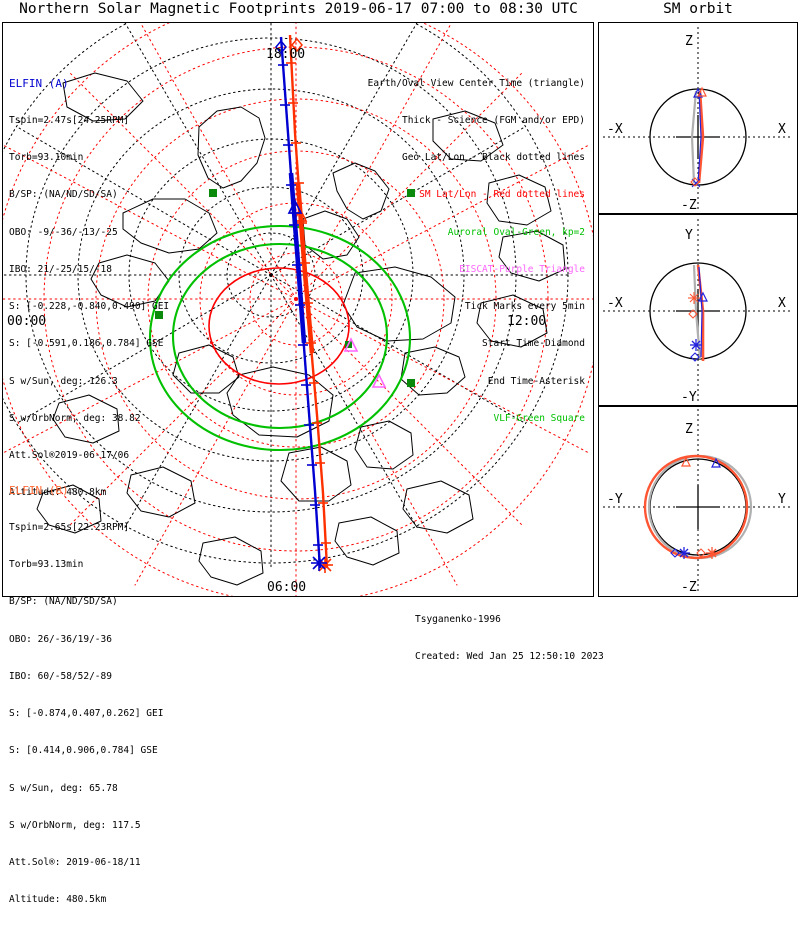 The width and height of the screenshot is (800, 931). I want to click on elfin-b-line-2: B/SP: (NA/ND/SD/SA), so click(63, 602).